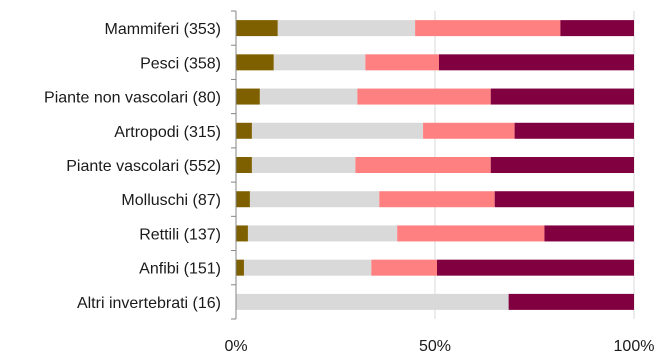 The width and height of the screenshot is (659, 358). I want to click on category-label-1: Pesci (358), so click(180, 63).